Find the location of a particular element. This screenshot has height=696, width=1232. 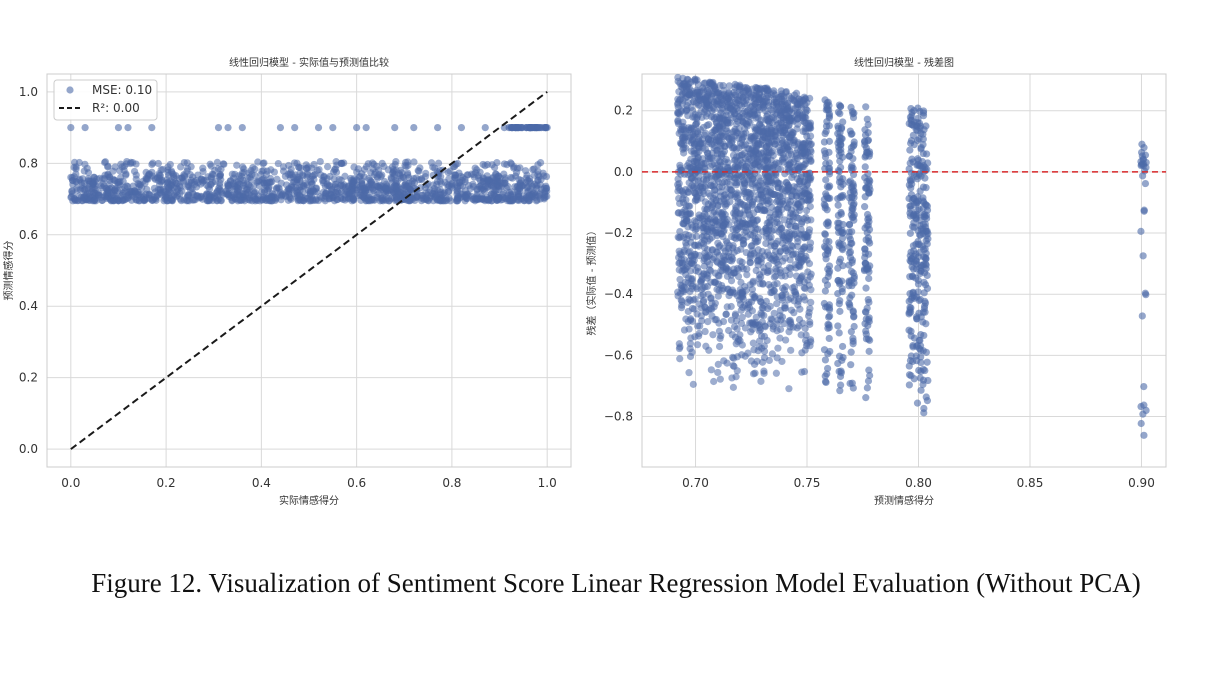

chart1-xtick-label: 0.4 is located at coordinates (261, 483).